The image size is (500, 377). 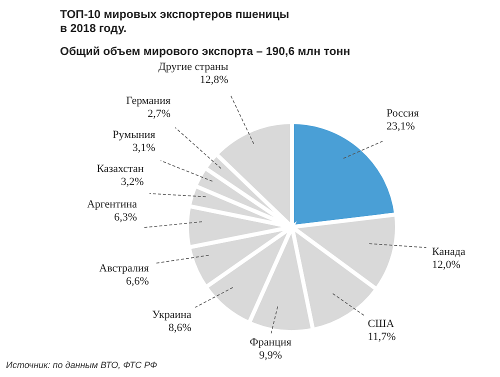 What do you see at coordinates (180, 328) in the screenshot?
I see `data-label: 8,6%` at bounding box center [180, 328].